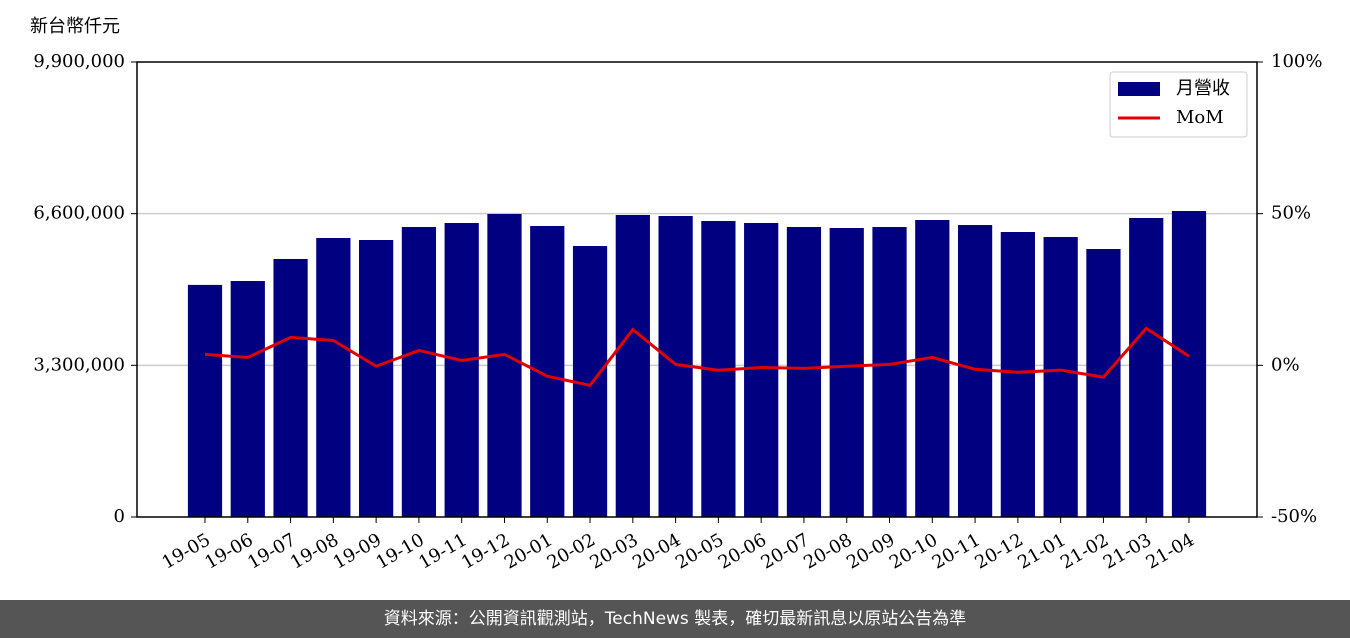  I want to click on y-axis-label: 新台幣仟元, so click(75, 26).